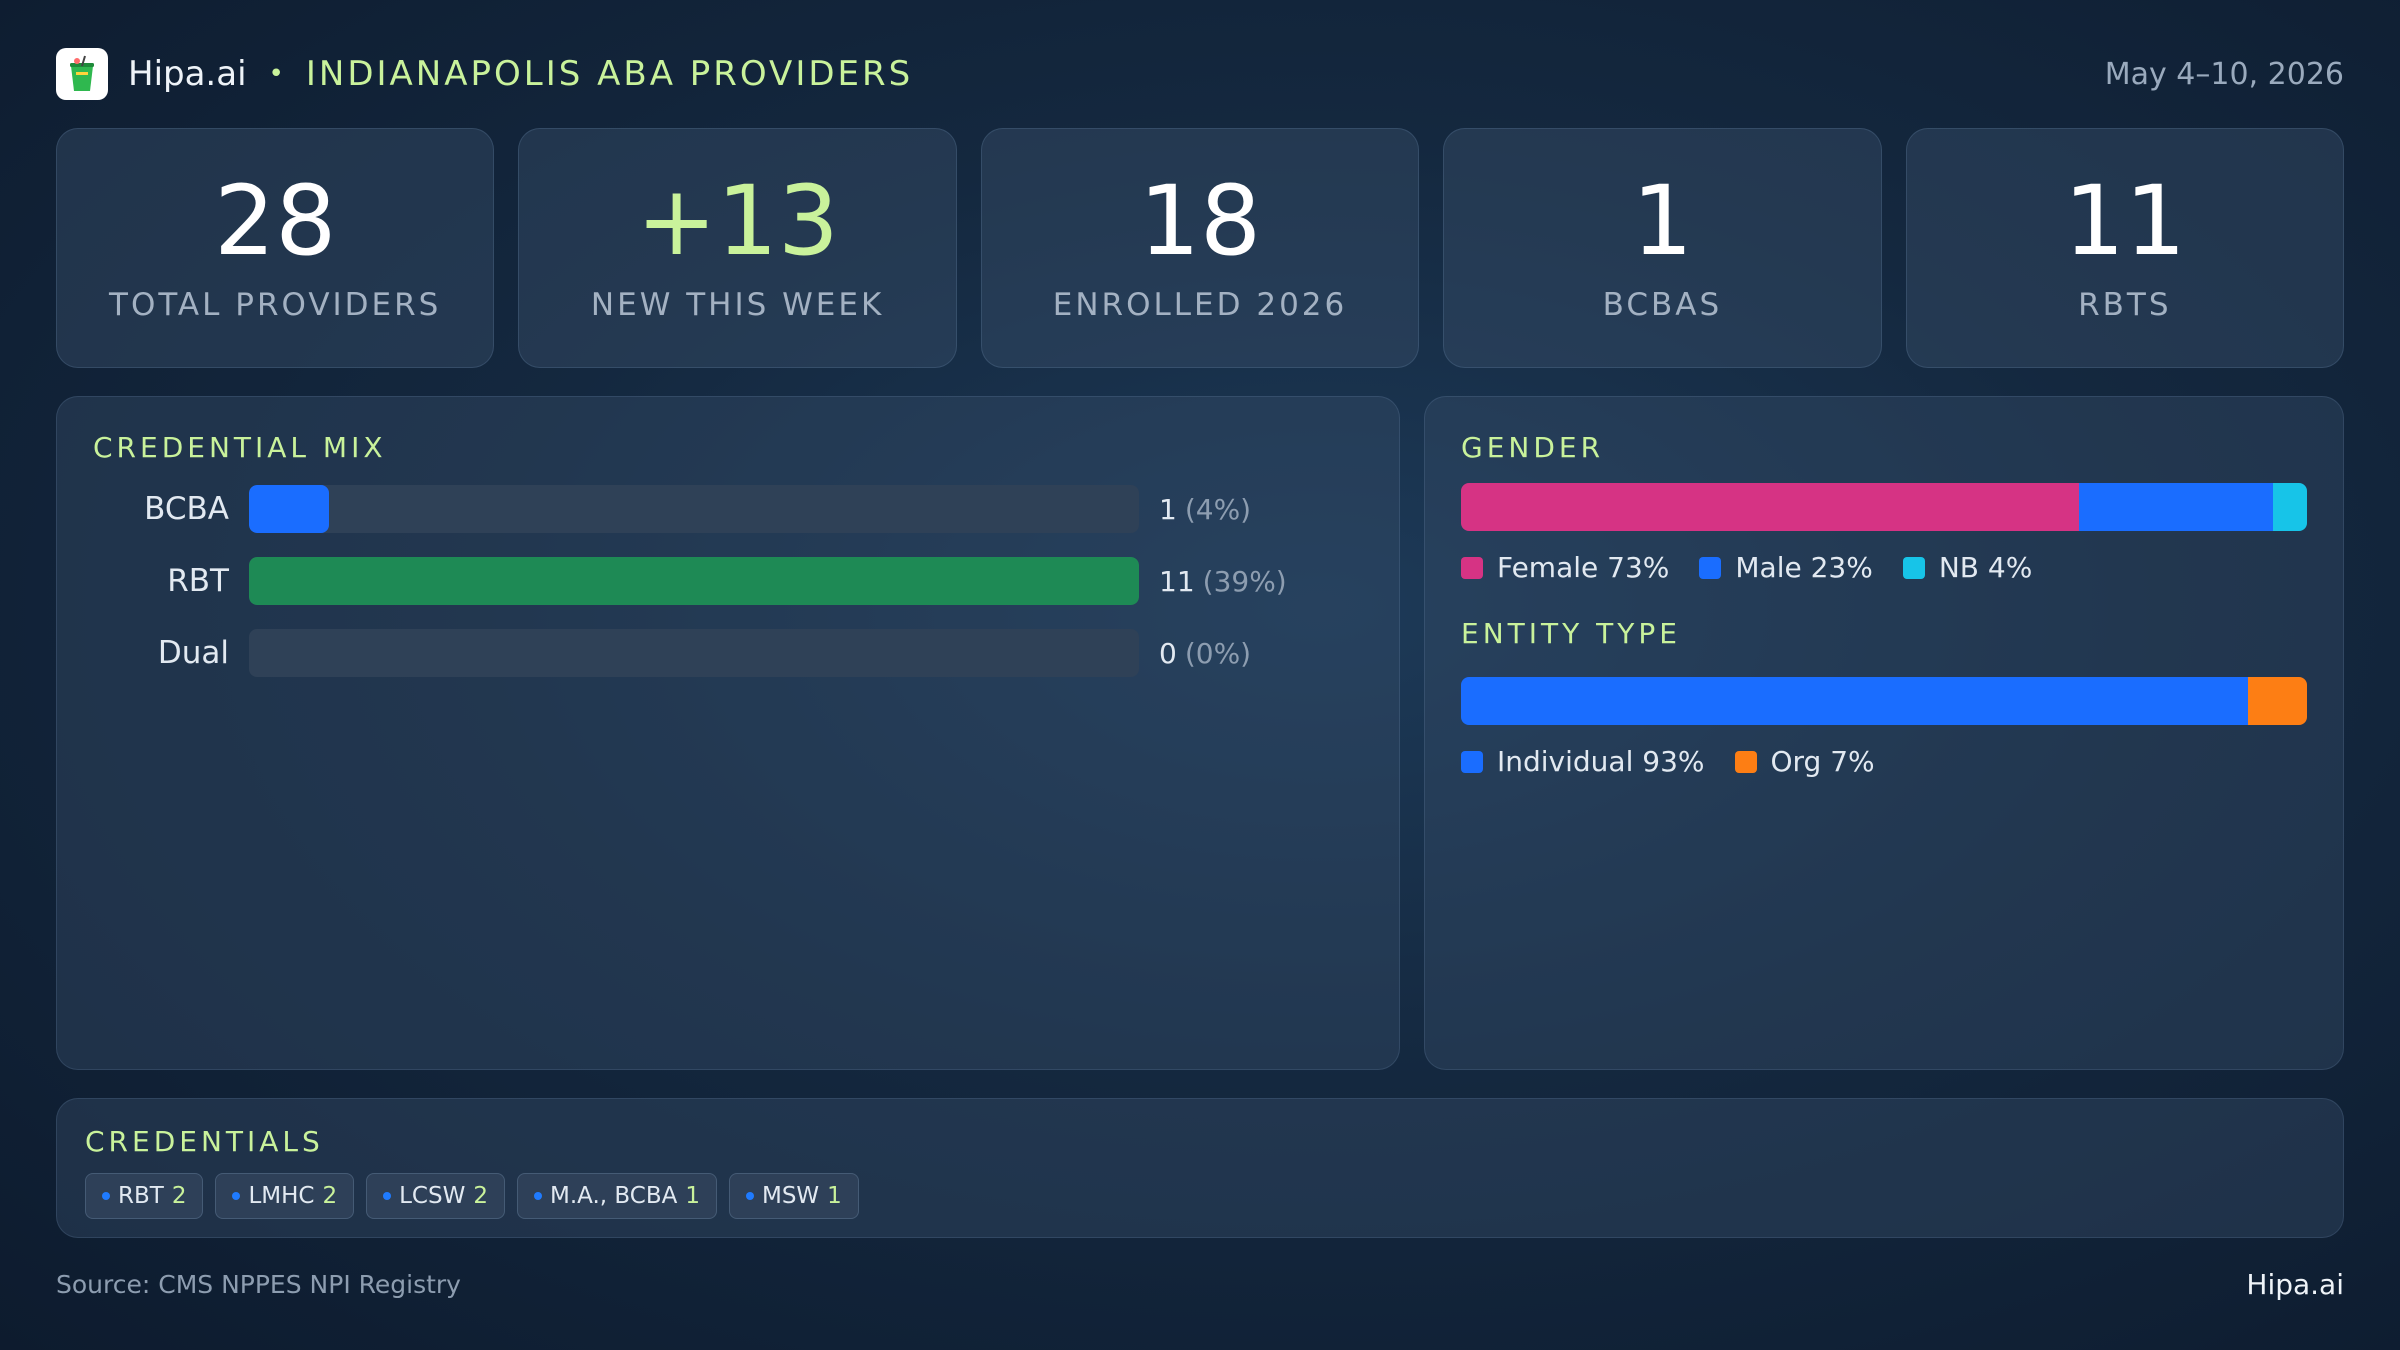 This screenshot has height=1350, width=2400. I want to click on gender-legend-item: Female 73%, so click(1565, 567).